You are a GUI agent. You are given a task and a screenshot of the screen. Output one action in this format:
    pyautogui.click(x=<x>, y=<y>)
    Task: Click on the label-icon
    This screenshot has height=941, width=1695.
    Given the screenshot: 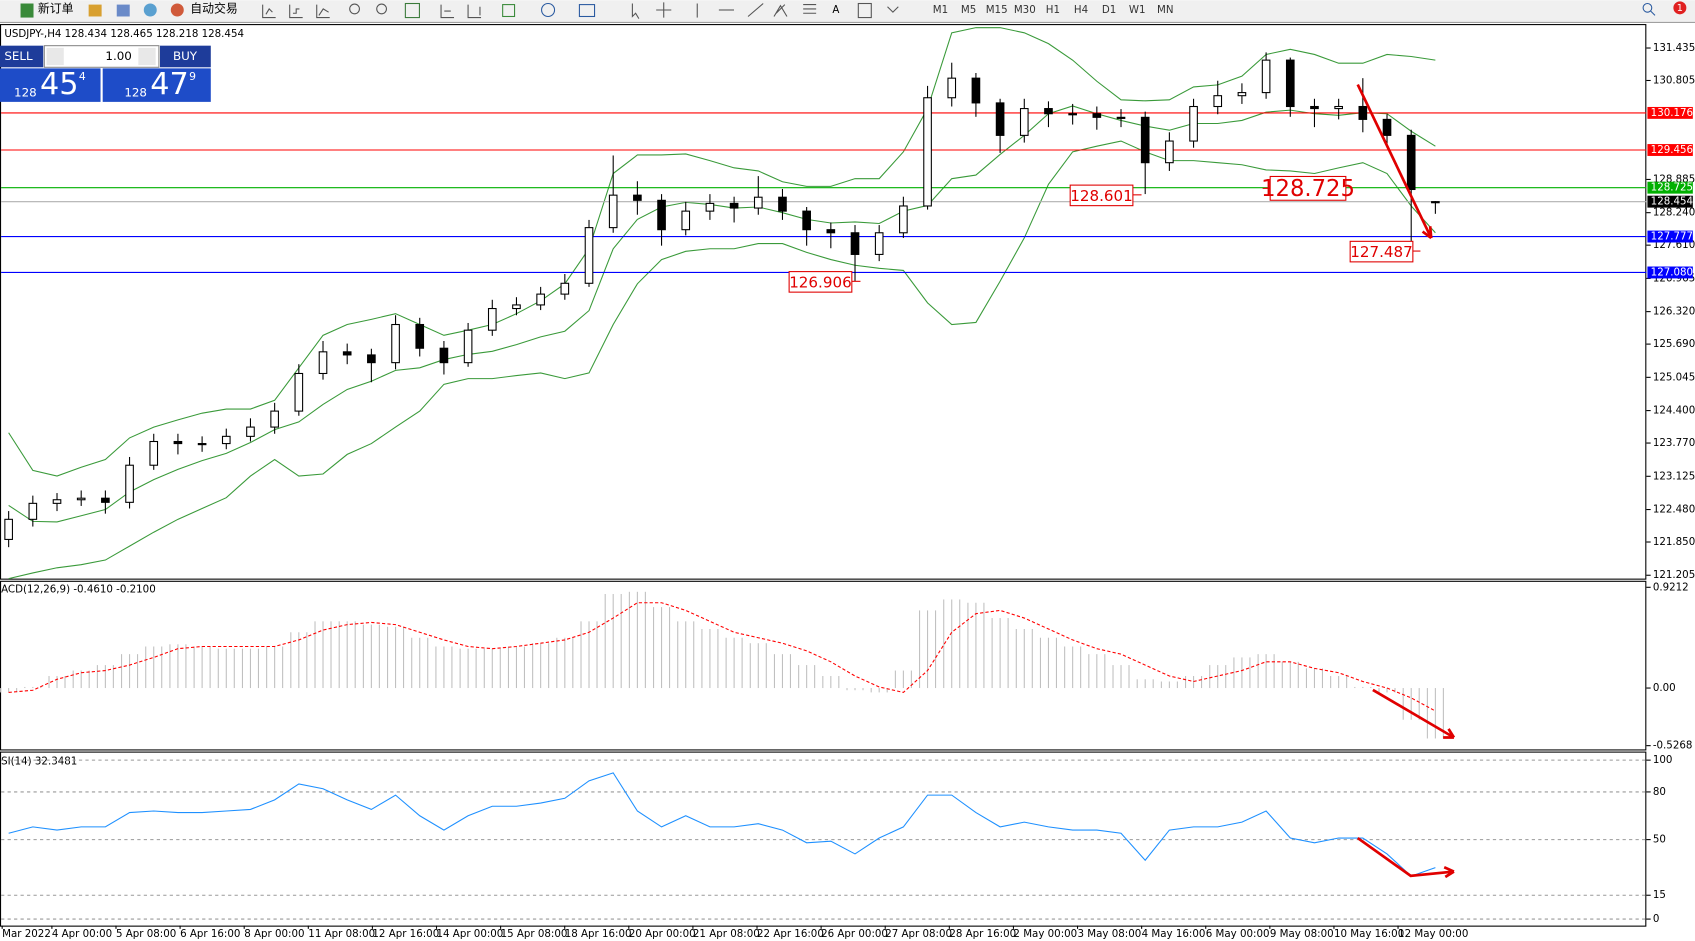 What is the action you would take?
    pyautogui.click(x=864, y=10)
    